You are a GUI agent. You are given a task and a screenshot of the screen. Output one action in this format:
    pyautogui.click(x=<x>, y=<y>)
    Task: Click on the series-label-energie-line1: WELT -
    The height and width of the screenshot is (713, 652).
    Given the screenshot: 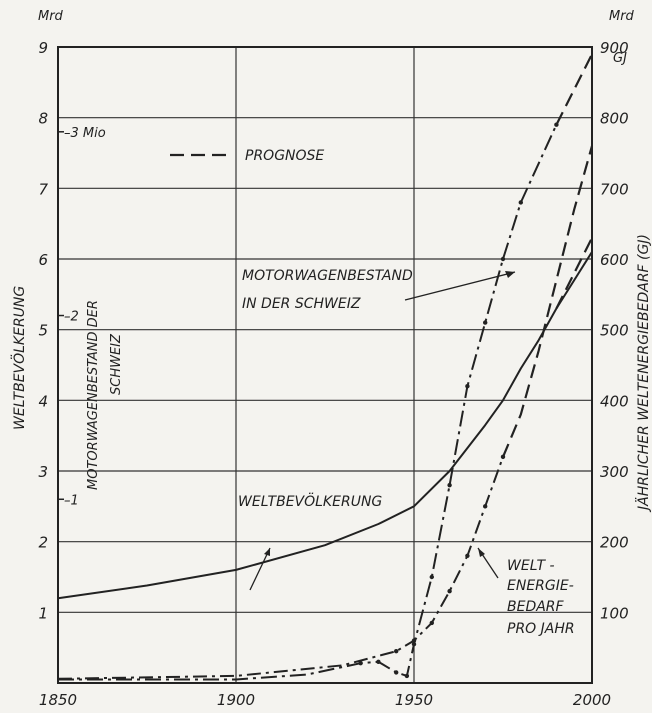 What is the action you would take?
    pyautogui.click(x=531, y=566)
    